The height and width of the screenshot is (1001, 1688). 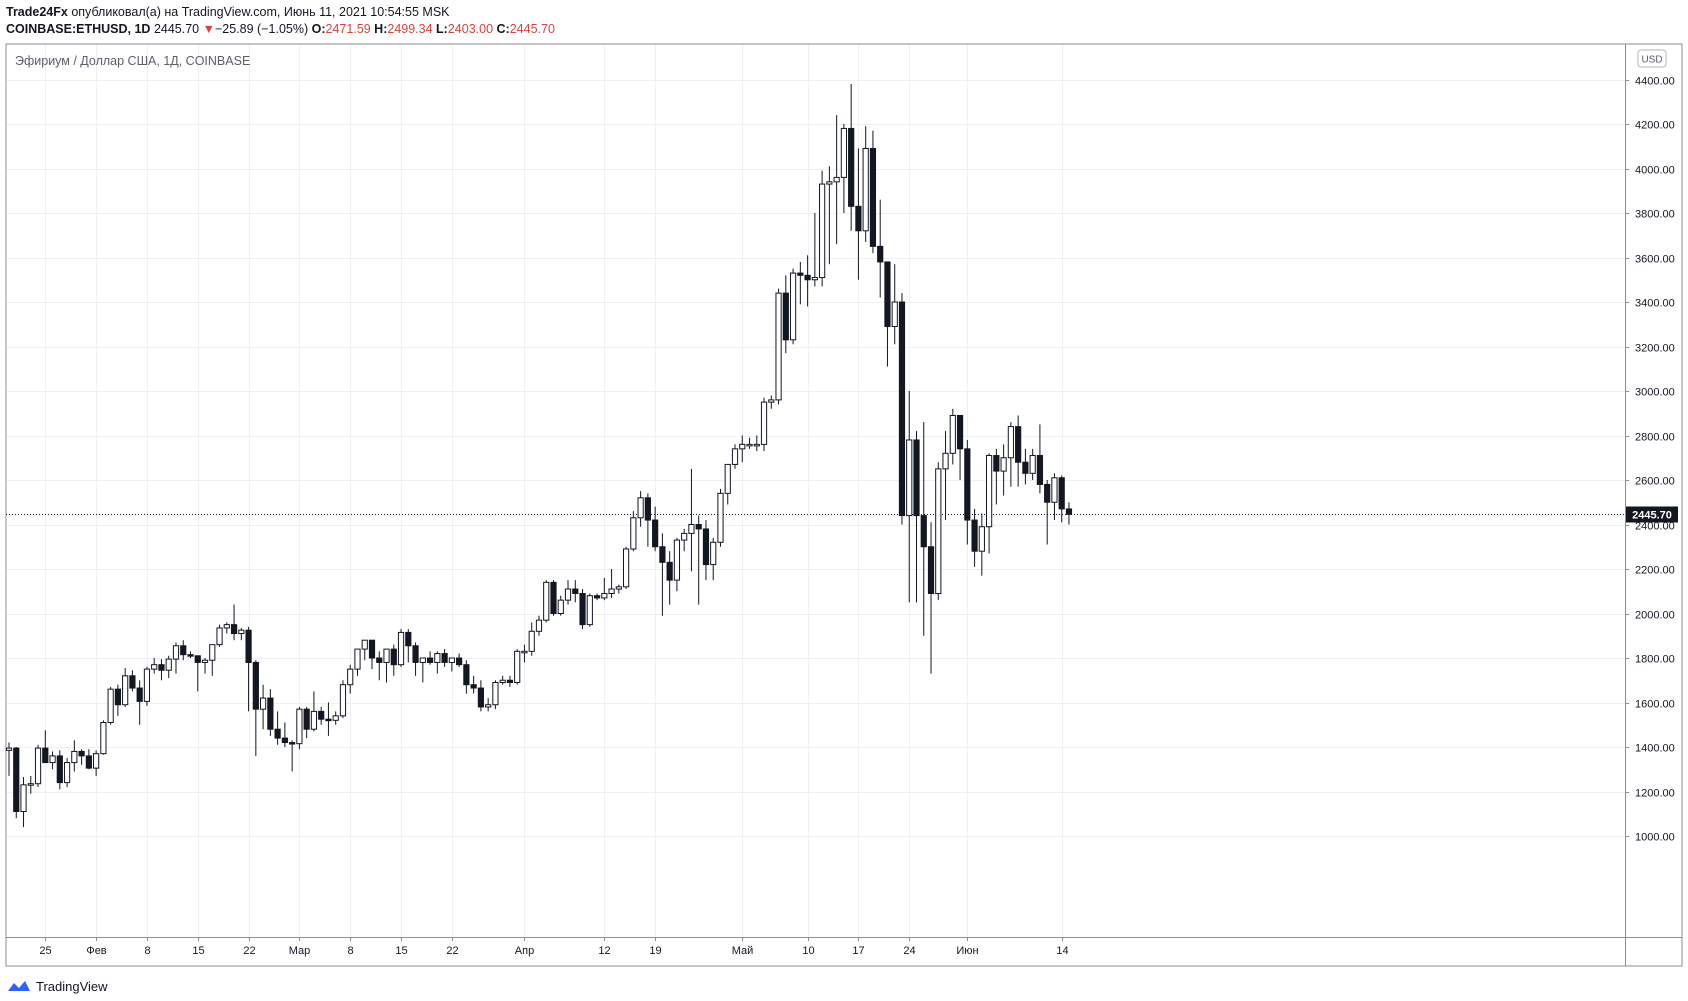 I want to click on x-tick-label: 12, so click(x=604, y=951).